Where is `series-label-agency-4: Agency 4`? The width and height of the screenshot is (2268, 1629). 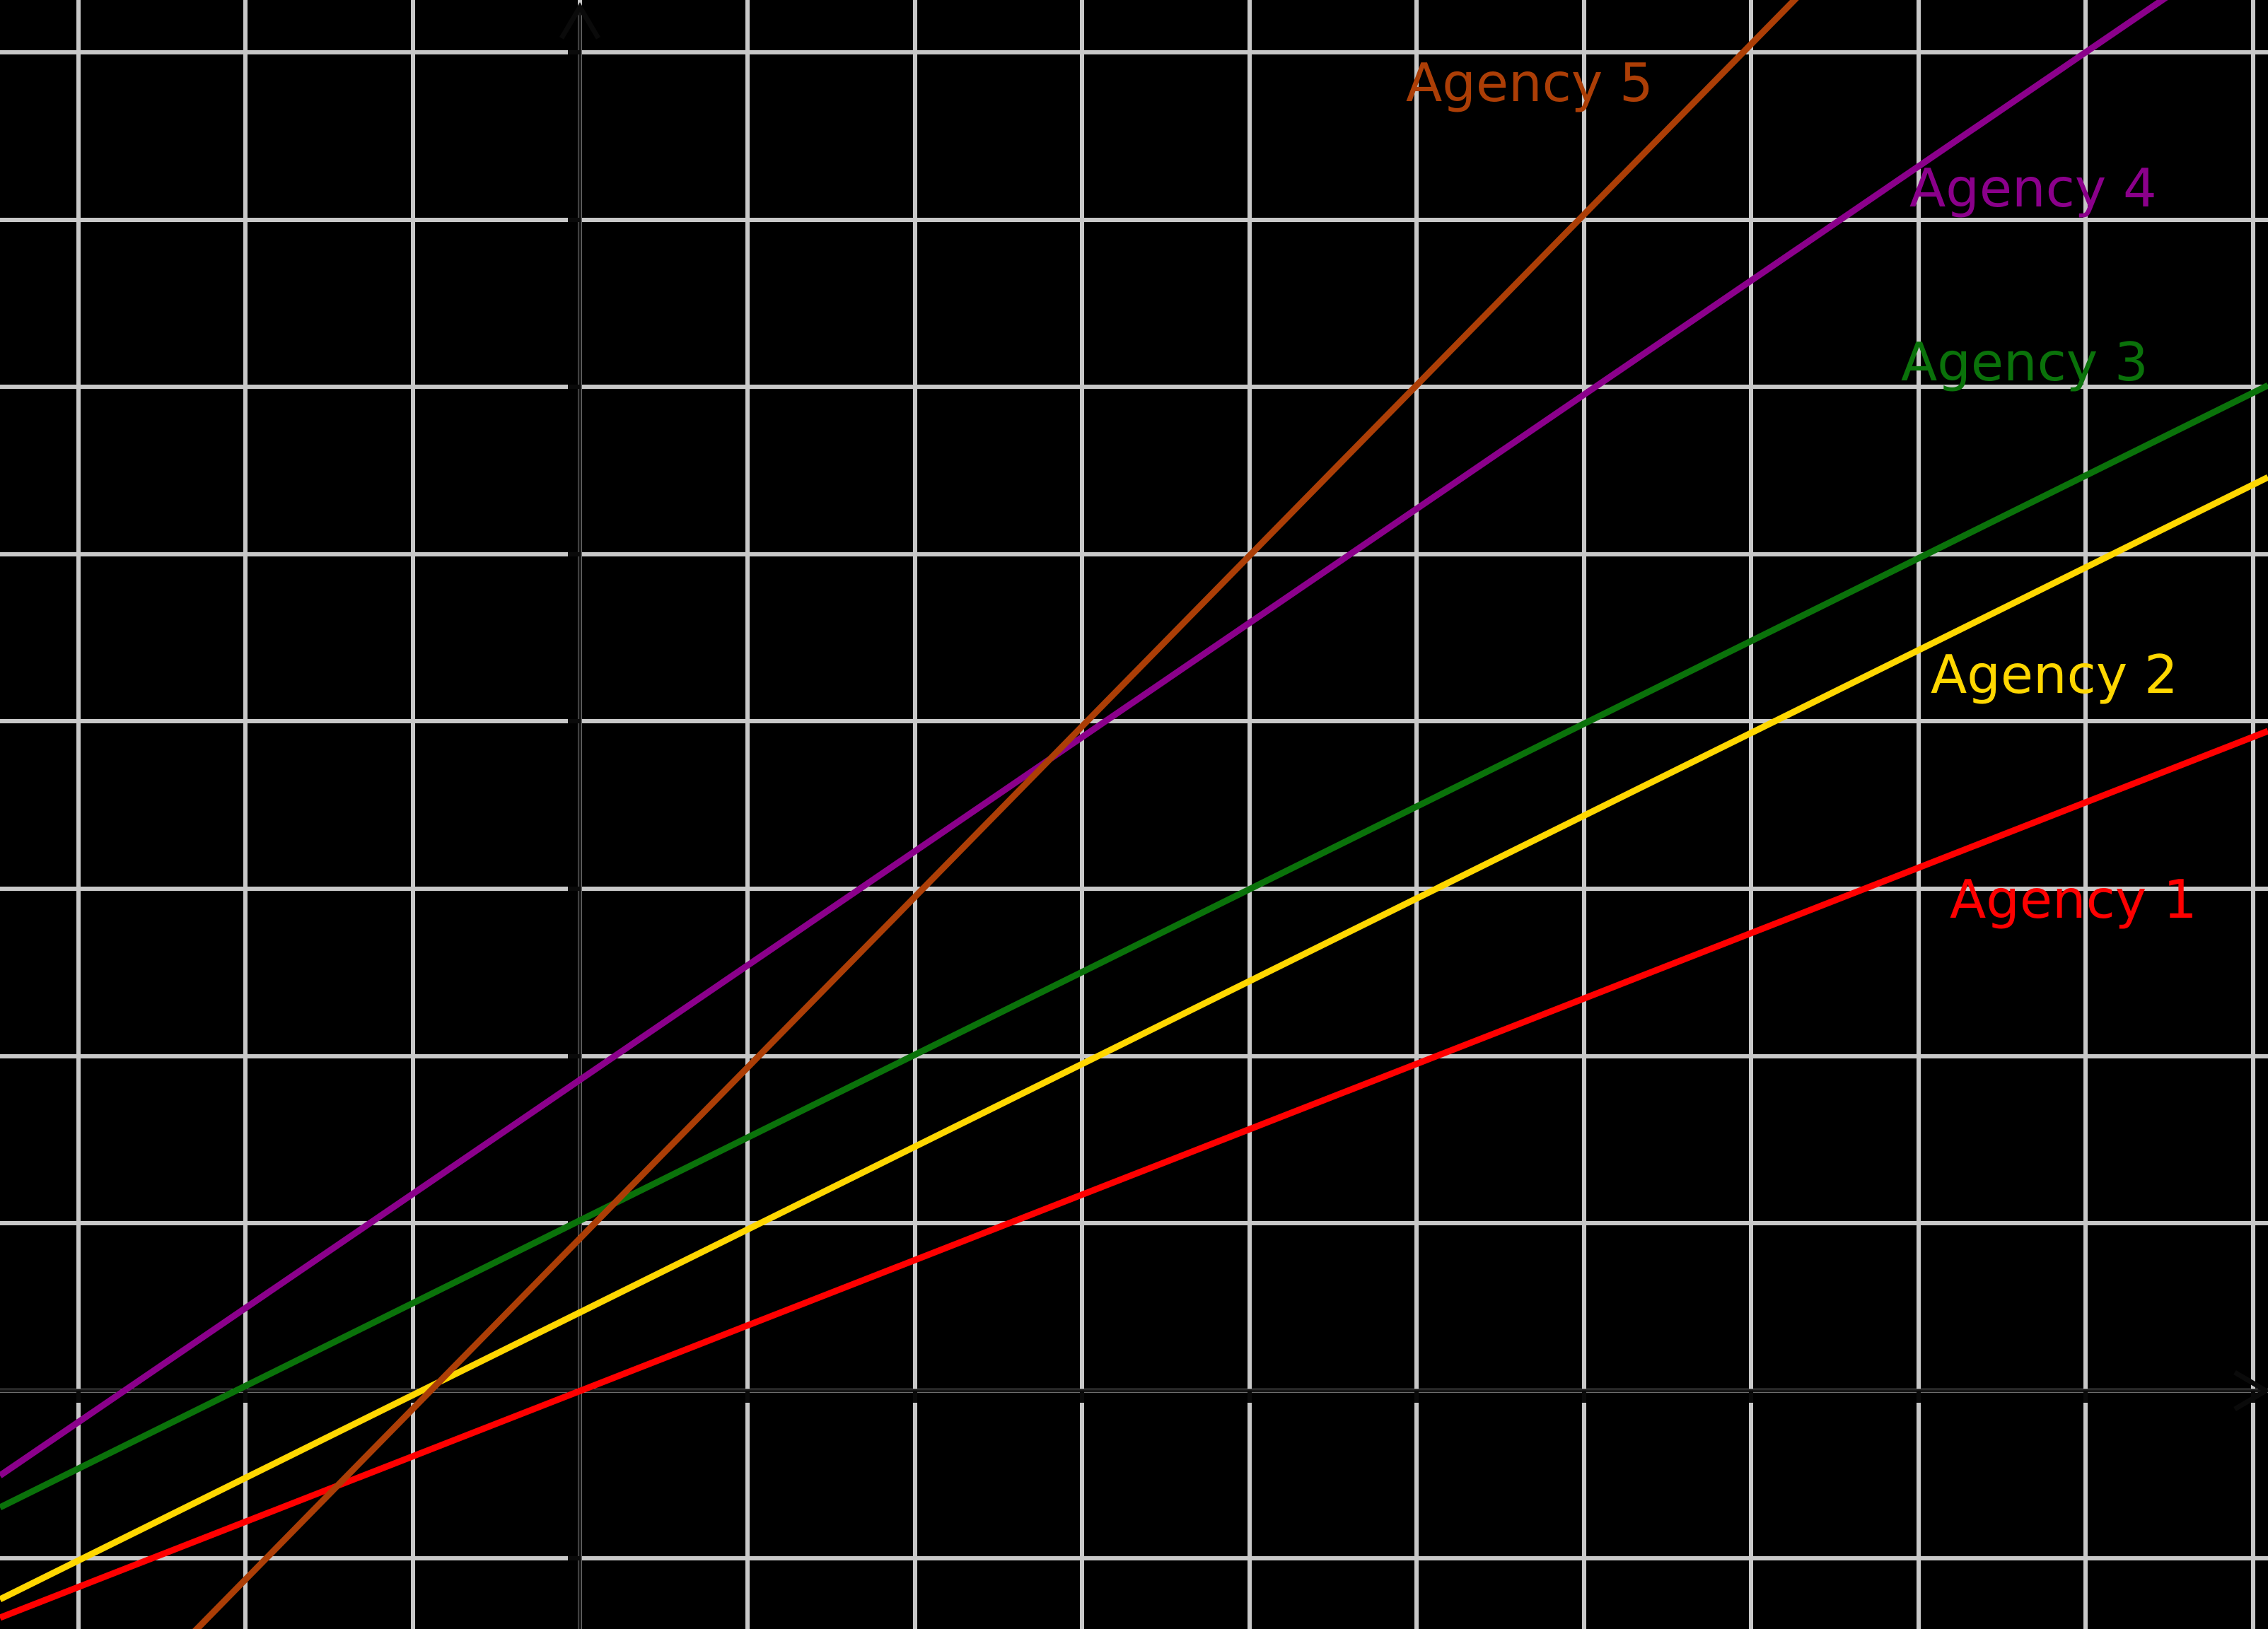 series-label-agency-4: Agency 4 is located at coordinates (2033, 188).